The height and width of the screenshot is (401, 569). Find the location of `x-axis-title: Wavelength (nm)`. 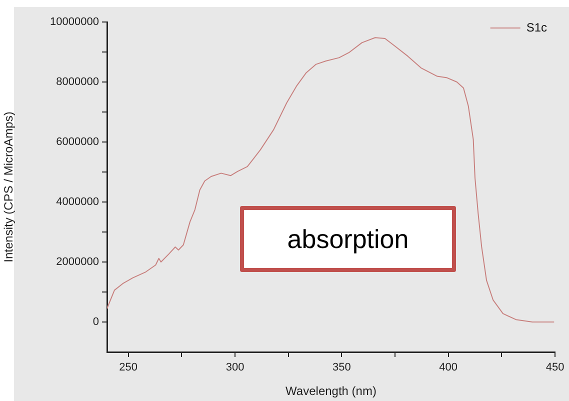

x-axis-title: Wavelength (nm) is located at coordinates (331, 391).